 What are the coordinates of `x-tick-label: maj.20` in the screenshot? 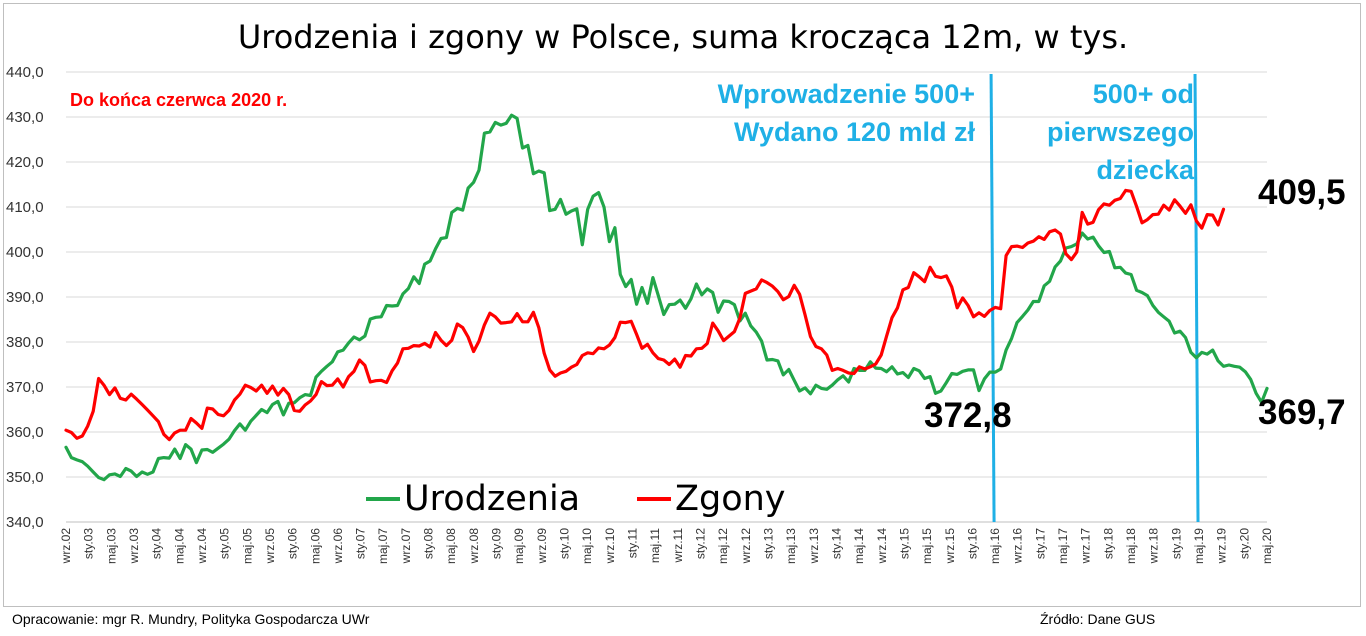 It's located at (1267, 546).